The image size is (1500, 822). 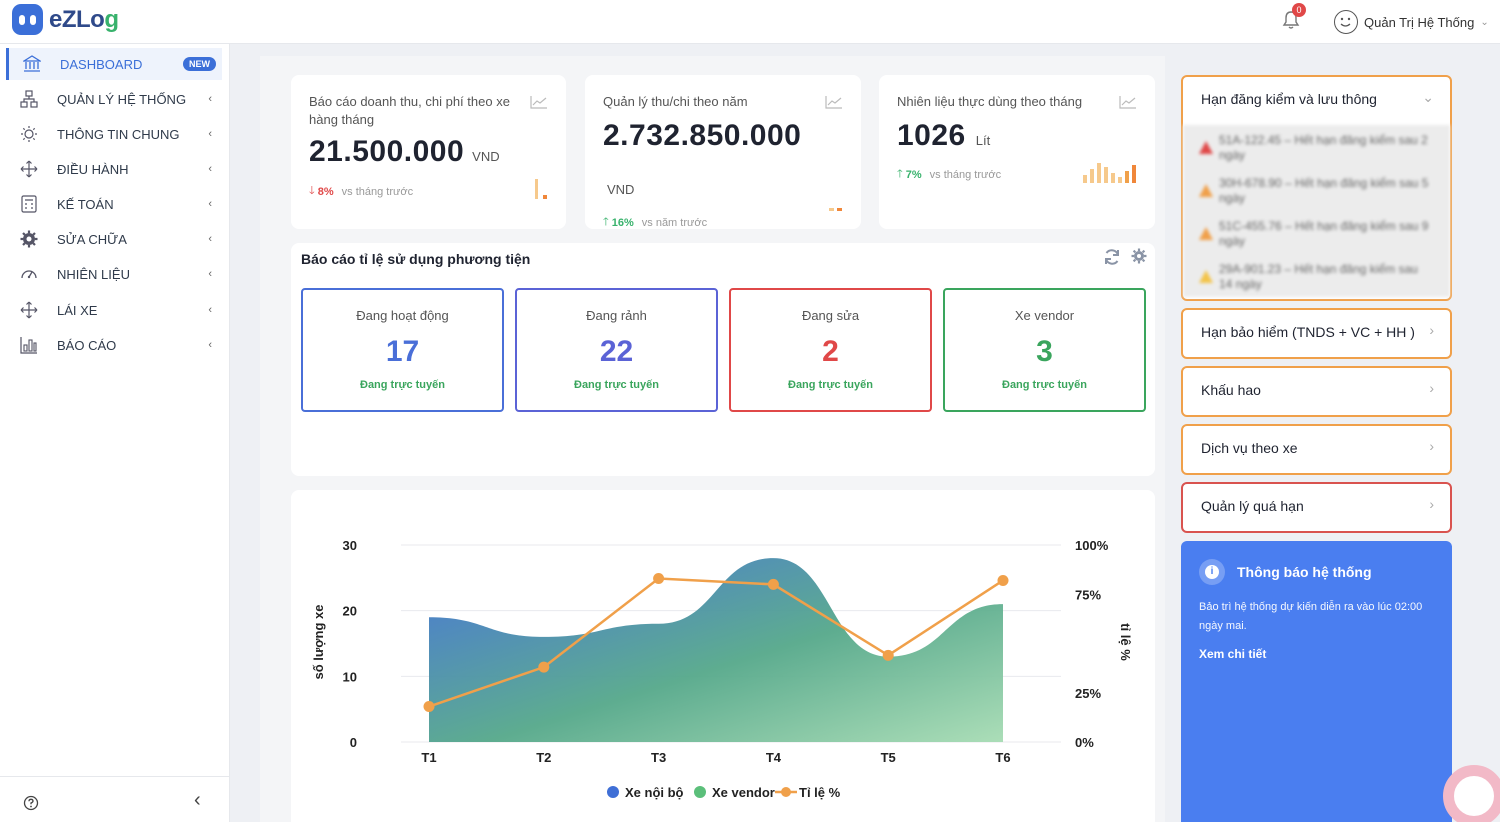 I want to click on accordion-label: Quản lý quá hạn, so click(x=1252, y=506).